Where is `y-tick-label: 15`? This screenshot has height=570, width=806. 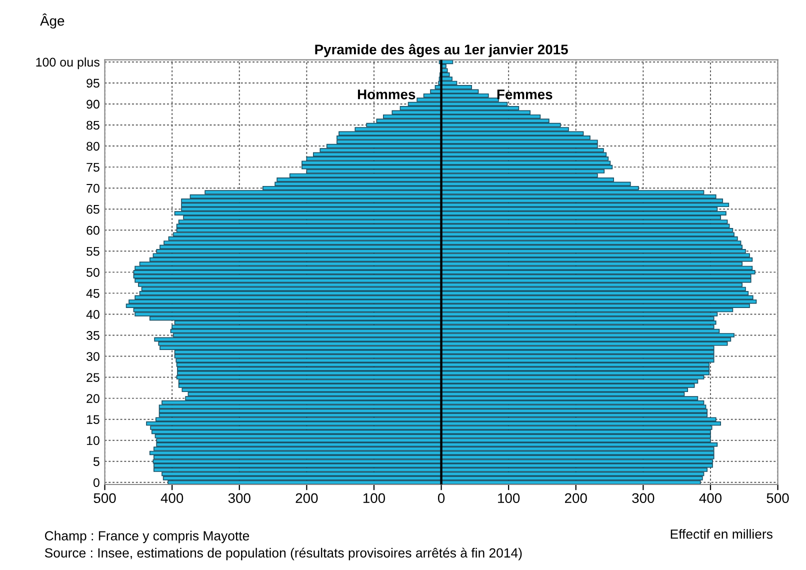
y-tick-label: 15 is located at coordinates (93, 419).